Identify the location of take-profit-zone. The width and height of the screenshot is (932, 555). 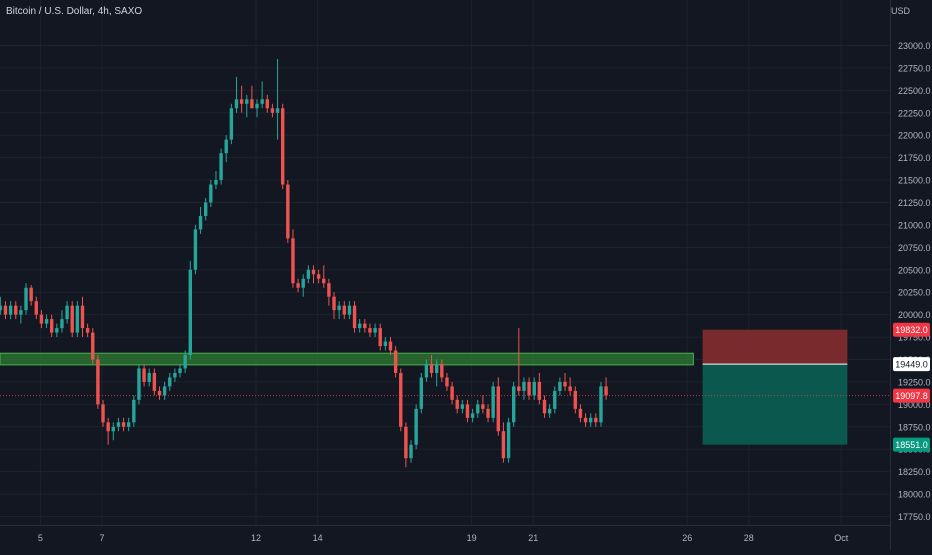
(775, 404).